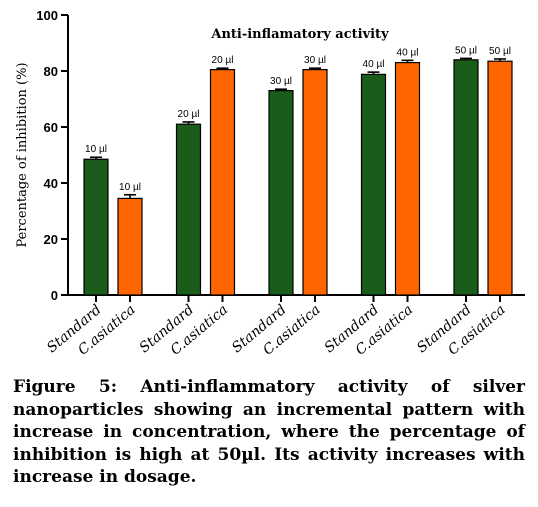  I want to click on y-tick-label: 0, so click(54, 295).